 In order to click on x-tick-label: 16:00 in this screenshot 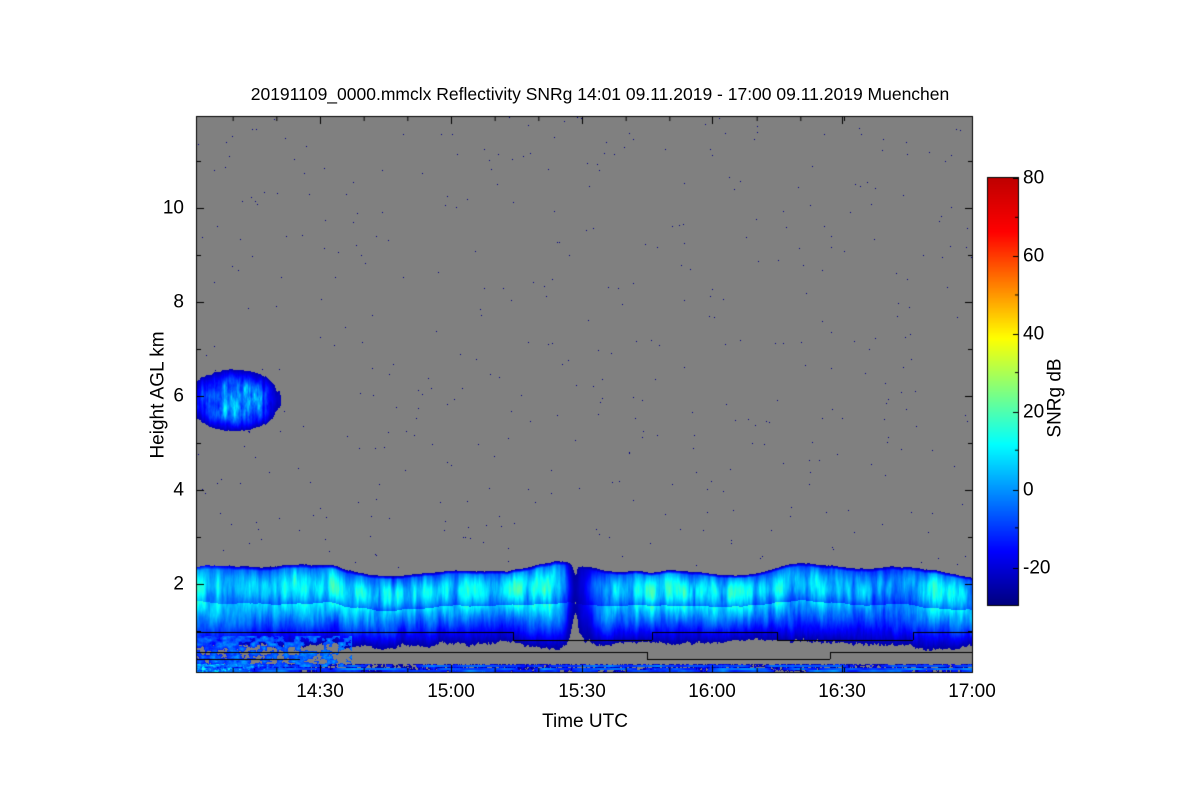, I will do `click(712, 691)`.